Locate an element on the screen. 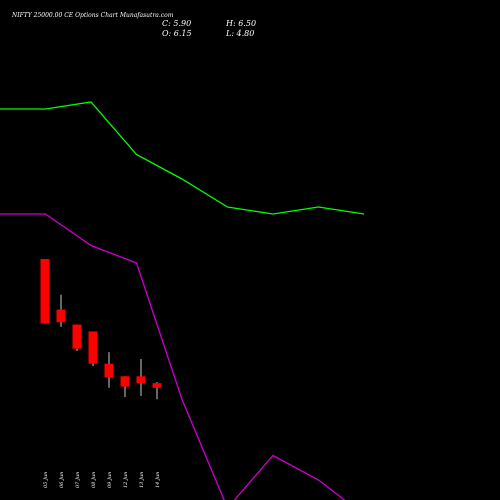 The image size is (500, 500). high-label: H: 6.50 is located at coordinates (240, 23).